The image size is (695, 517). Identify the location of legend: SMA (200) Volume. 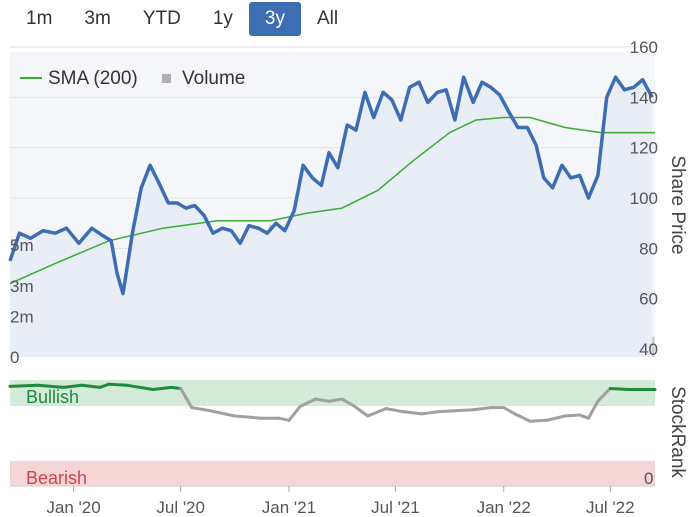
(132, 78).